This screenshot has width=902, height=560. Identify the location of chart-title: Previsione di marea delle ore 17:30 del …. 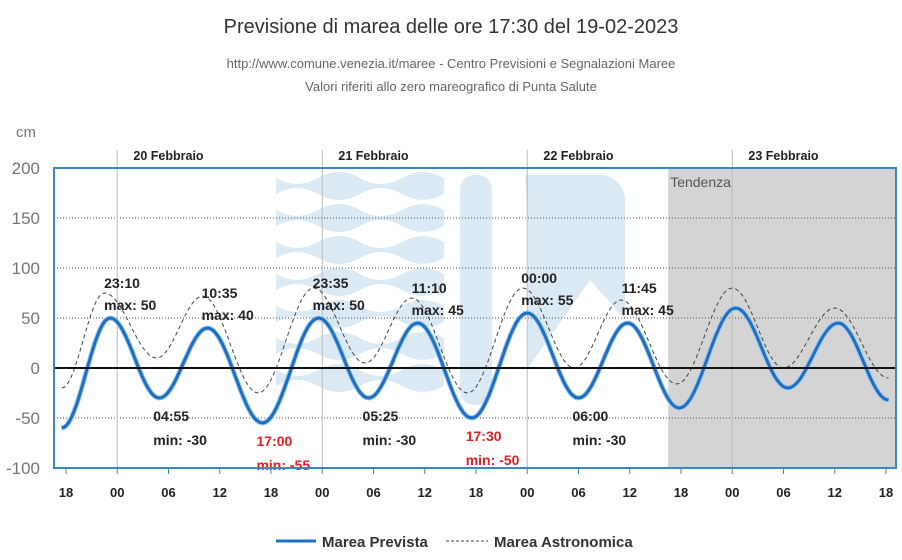
(451, 27).